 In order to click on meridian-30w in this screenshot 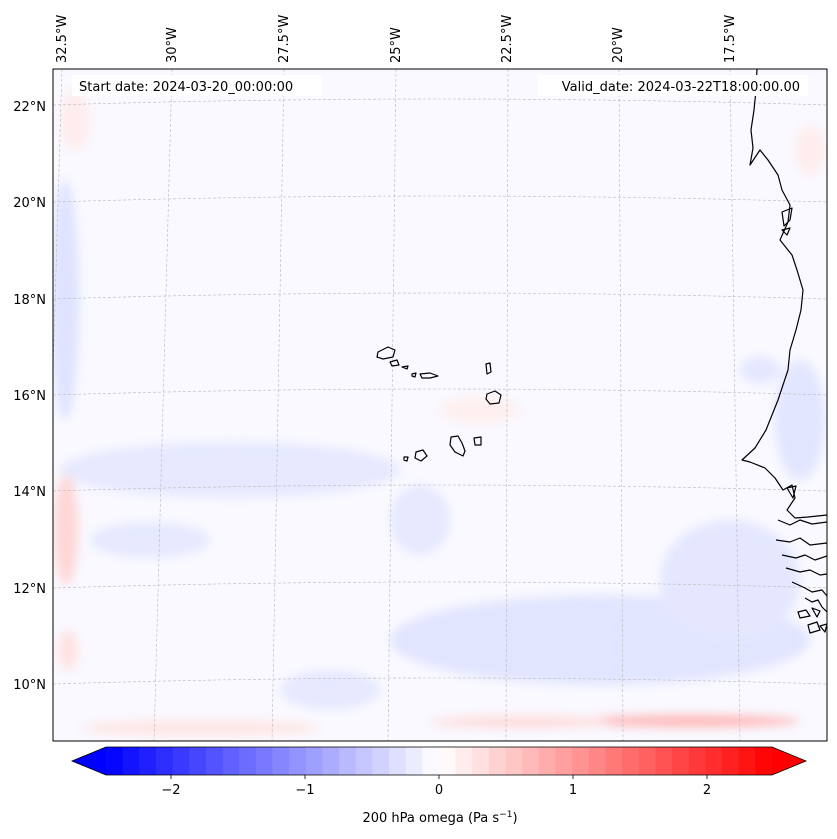, I will do `click(163, 405)`.